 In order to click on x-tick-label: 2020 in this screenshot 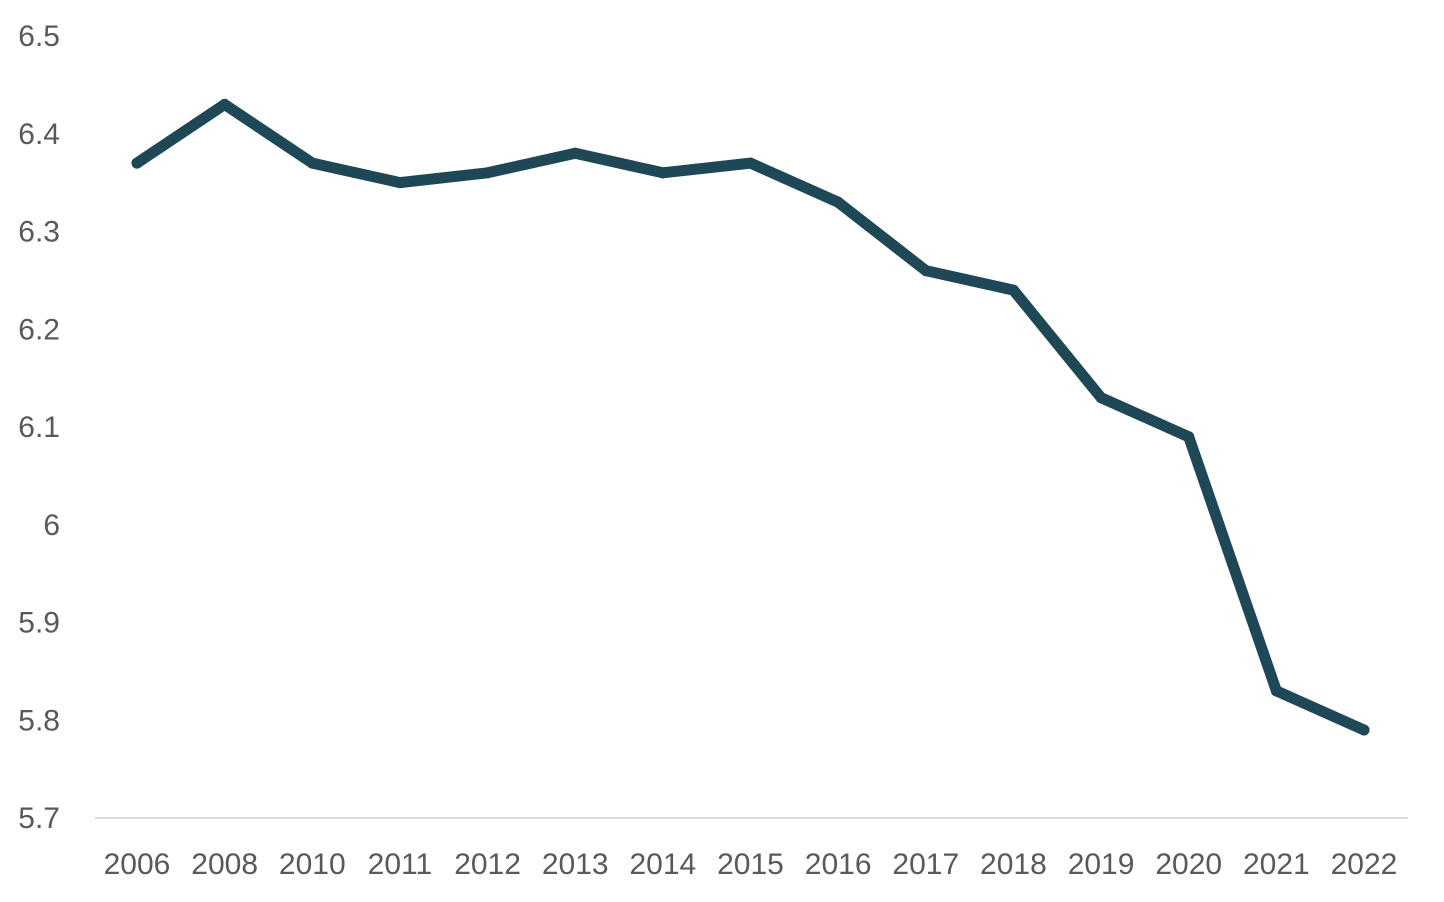, I will do `click(1188, 864)`.